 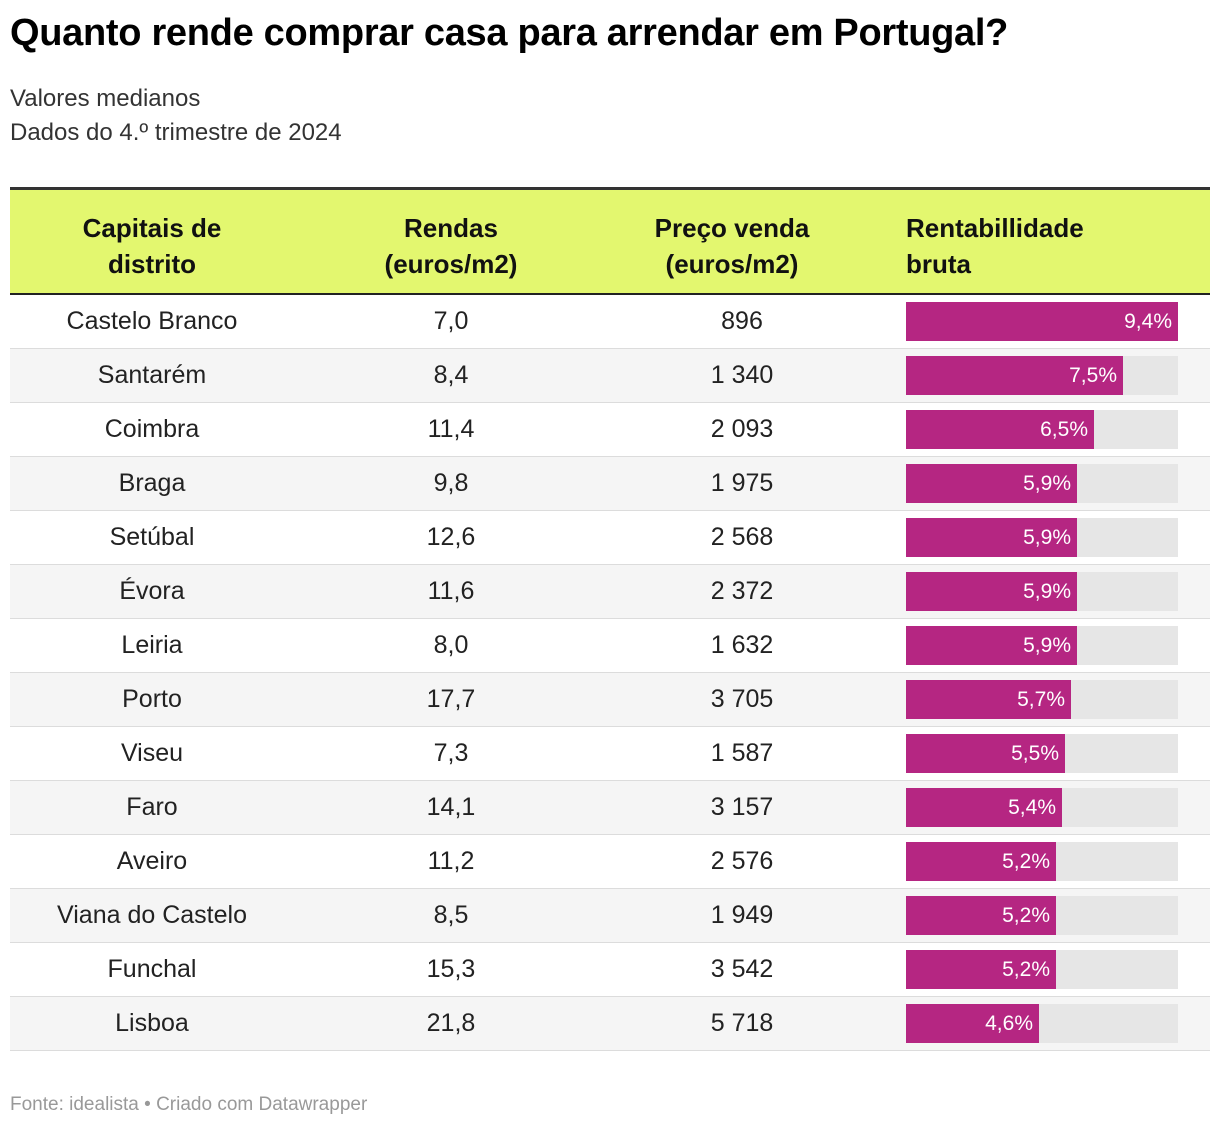 I want to click on table-row: Faro 14,1 3 157 5,4%, so click(x=610, y=808).